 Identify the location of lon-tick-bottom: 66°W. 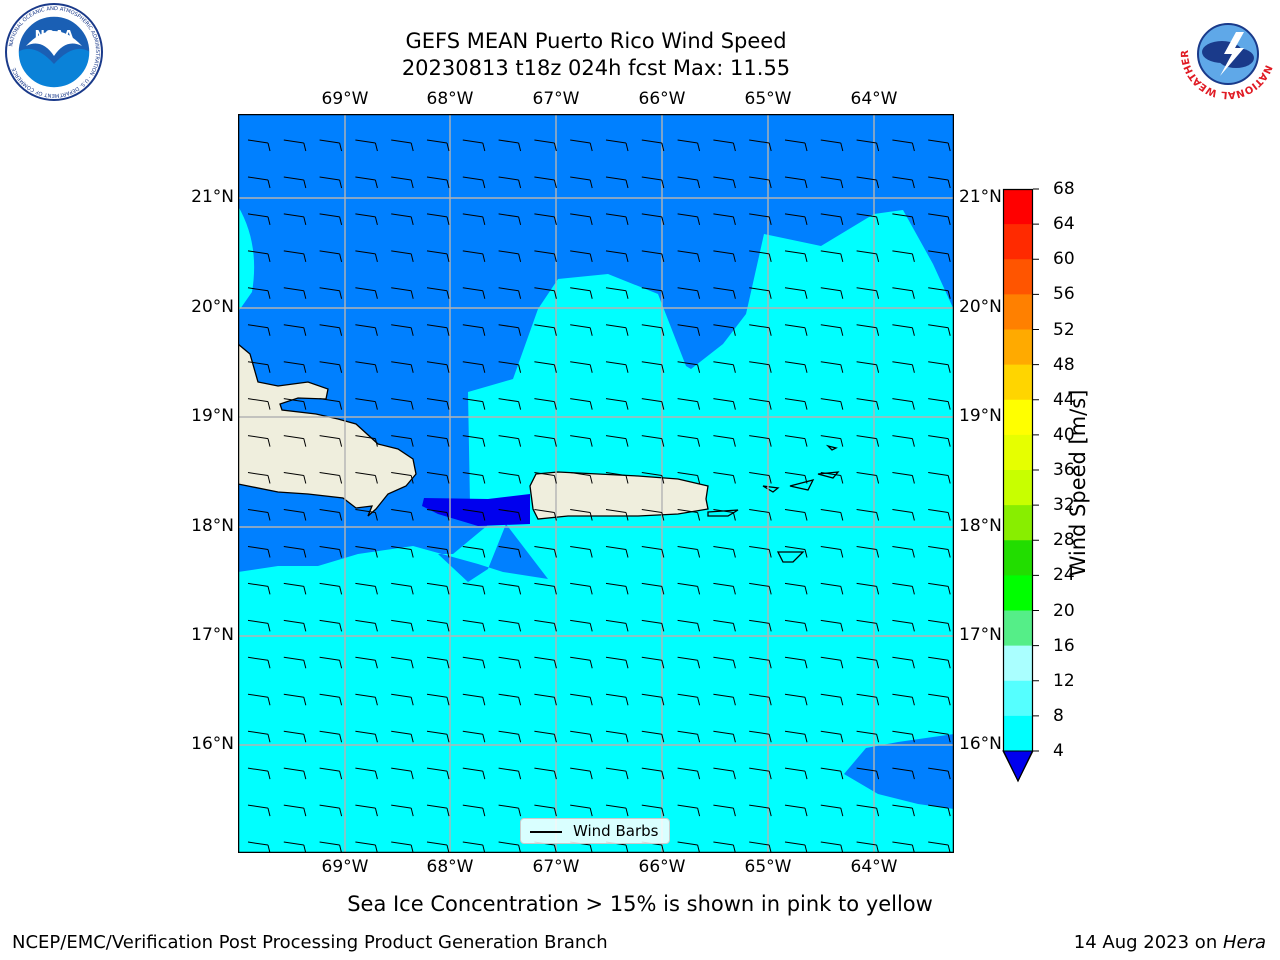
(662, 867).